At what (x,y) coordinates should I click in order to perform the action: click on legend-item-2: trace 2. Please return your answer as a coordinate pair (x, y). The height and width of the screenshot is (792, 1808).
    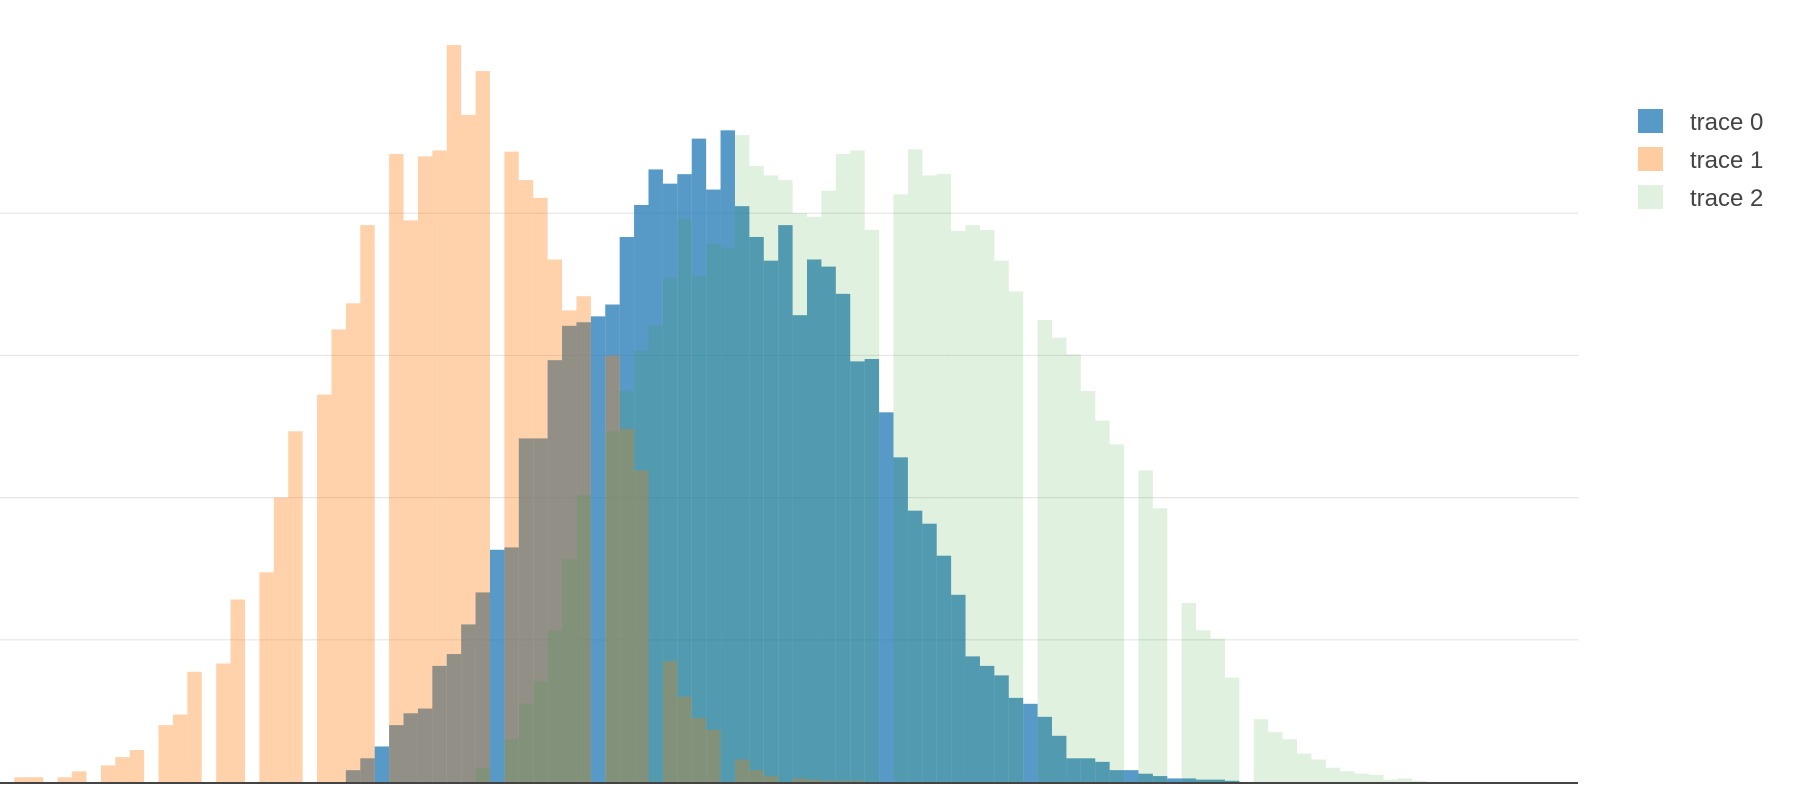
    Looking at the image, I should click on (1700, 198).